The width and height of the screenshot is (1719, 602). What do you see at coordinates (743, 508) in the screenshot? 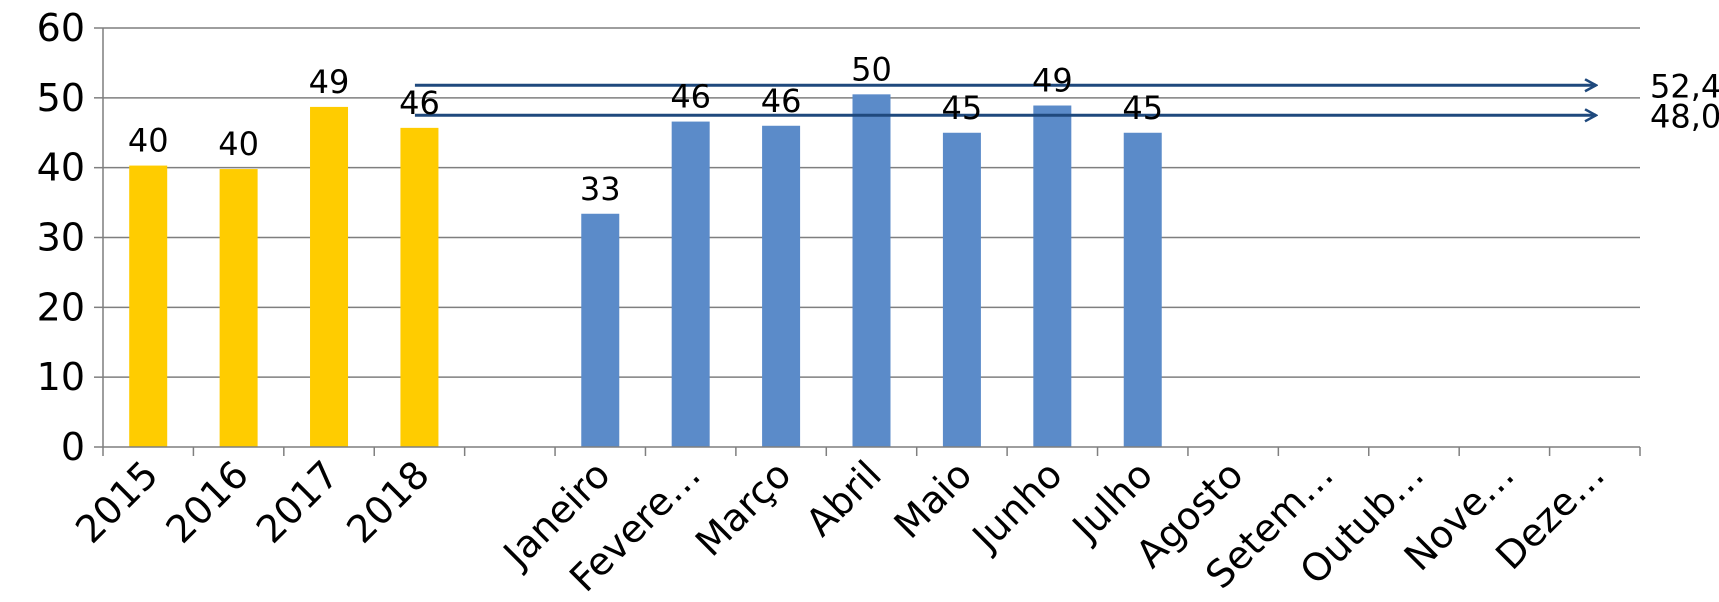
I see `x-category-label: Março` at bounding box center [743, 508].